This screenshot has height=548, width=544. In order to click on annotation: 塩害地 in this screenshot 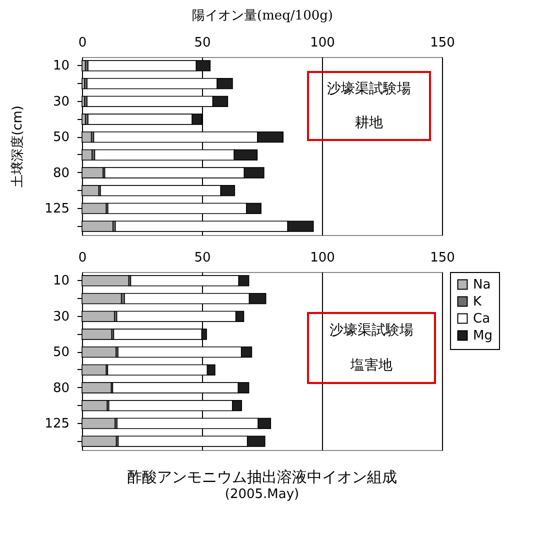, I will do `click(371, 366)`.